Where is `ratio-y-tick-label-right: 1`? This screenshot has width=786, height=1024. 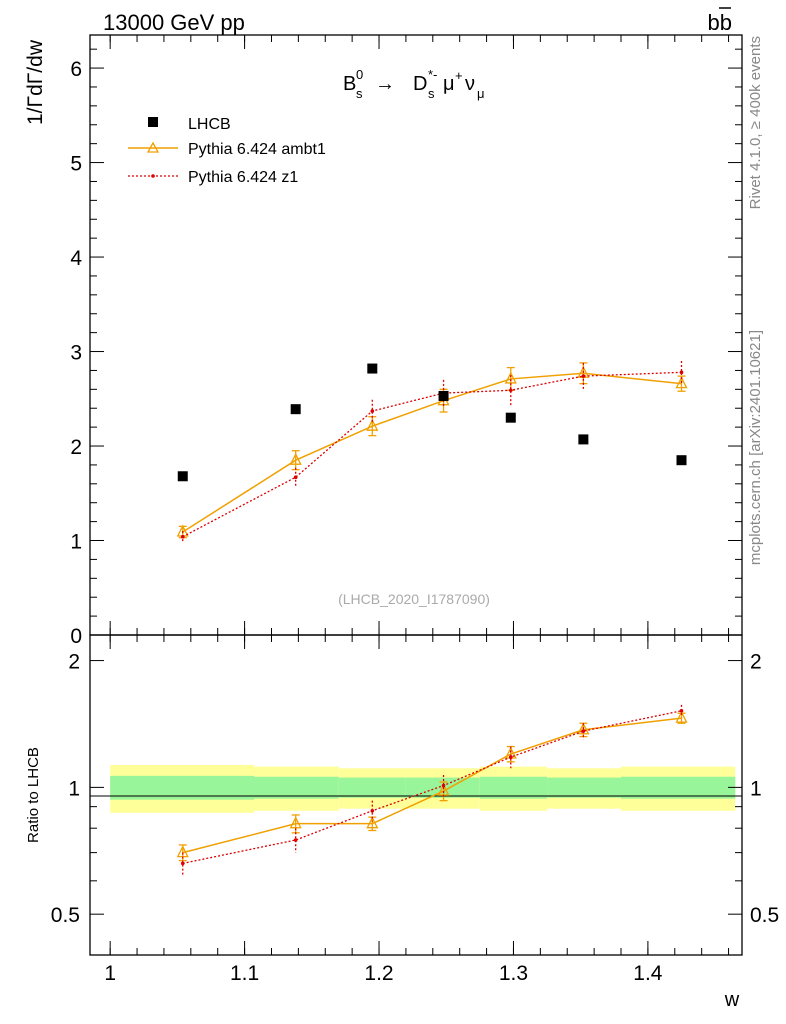 ratio-y-tick-label-right: 1 is located at coordinates (756, 788).